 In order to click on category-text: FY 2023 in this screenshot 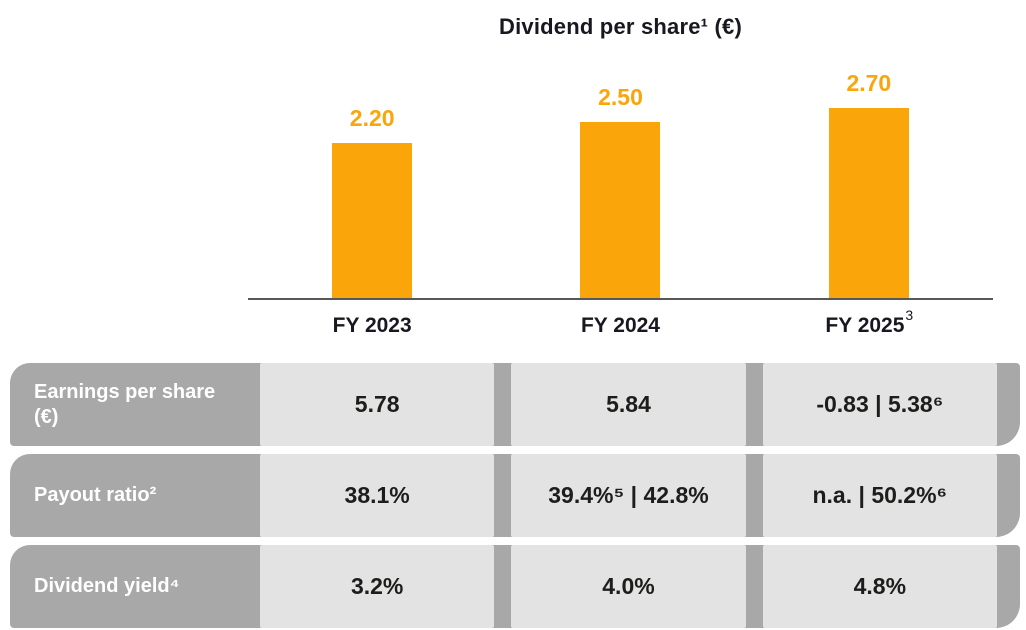, I will do `click(372, 325)`.